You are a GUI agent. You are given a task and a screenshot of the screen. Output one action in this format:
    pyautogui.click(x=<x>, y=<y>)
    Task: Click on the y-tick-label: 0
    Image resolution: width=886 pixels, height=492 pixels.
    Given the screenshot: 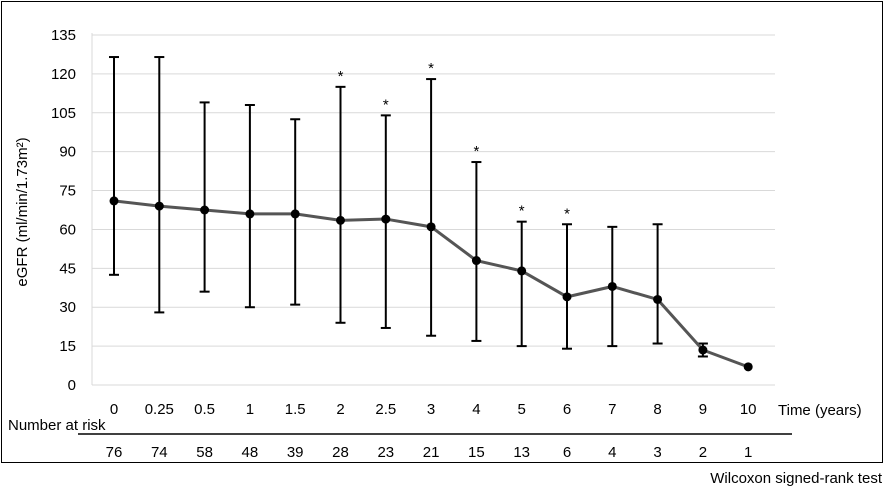 What is the action you would take?
    pyautogui.click(x=72, y=385)
    